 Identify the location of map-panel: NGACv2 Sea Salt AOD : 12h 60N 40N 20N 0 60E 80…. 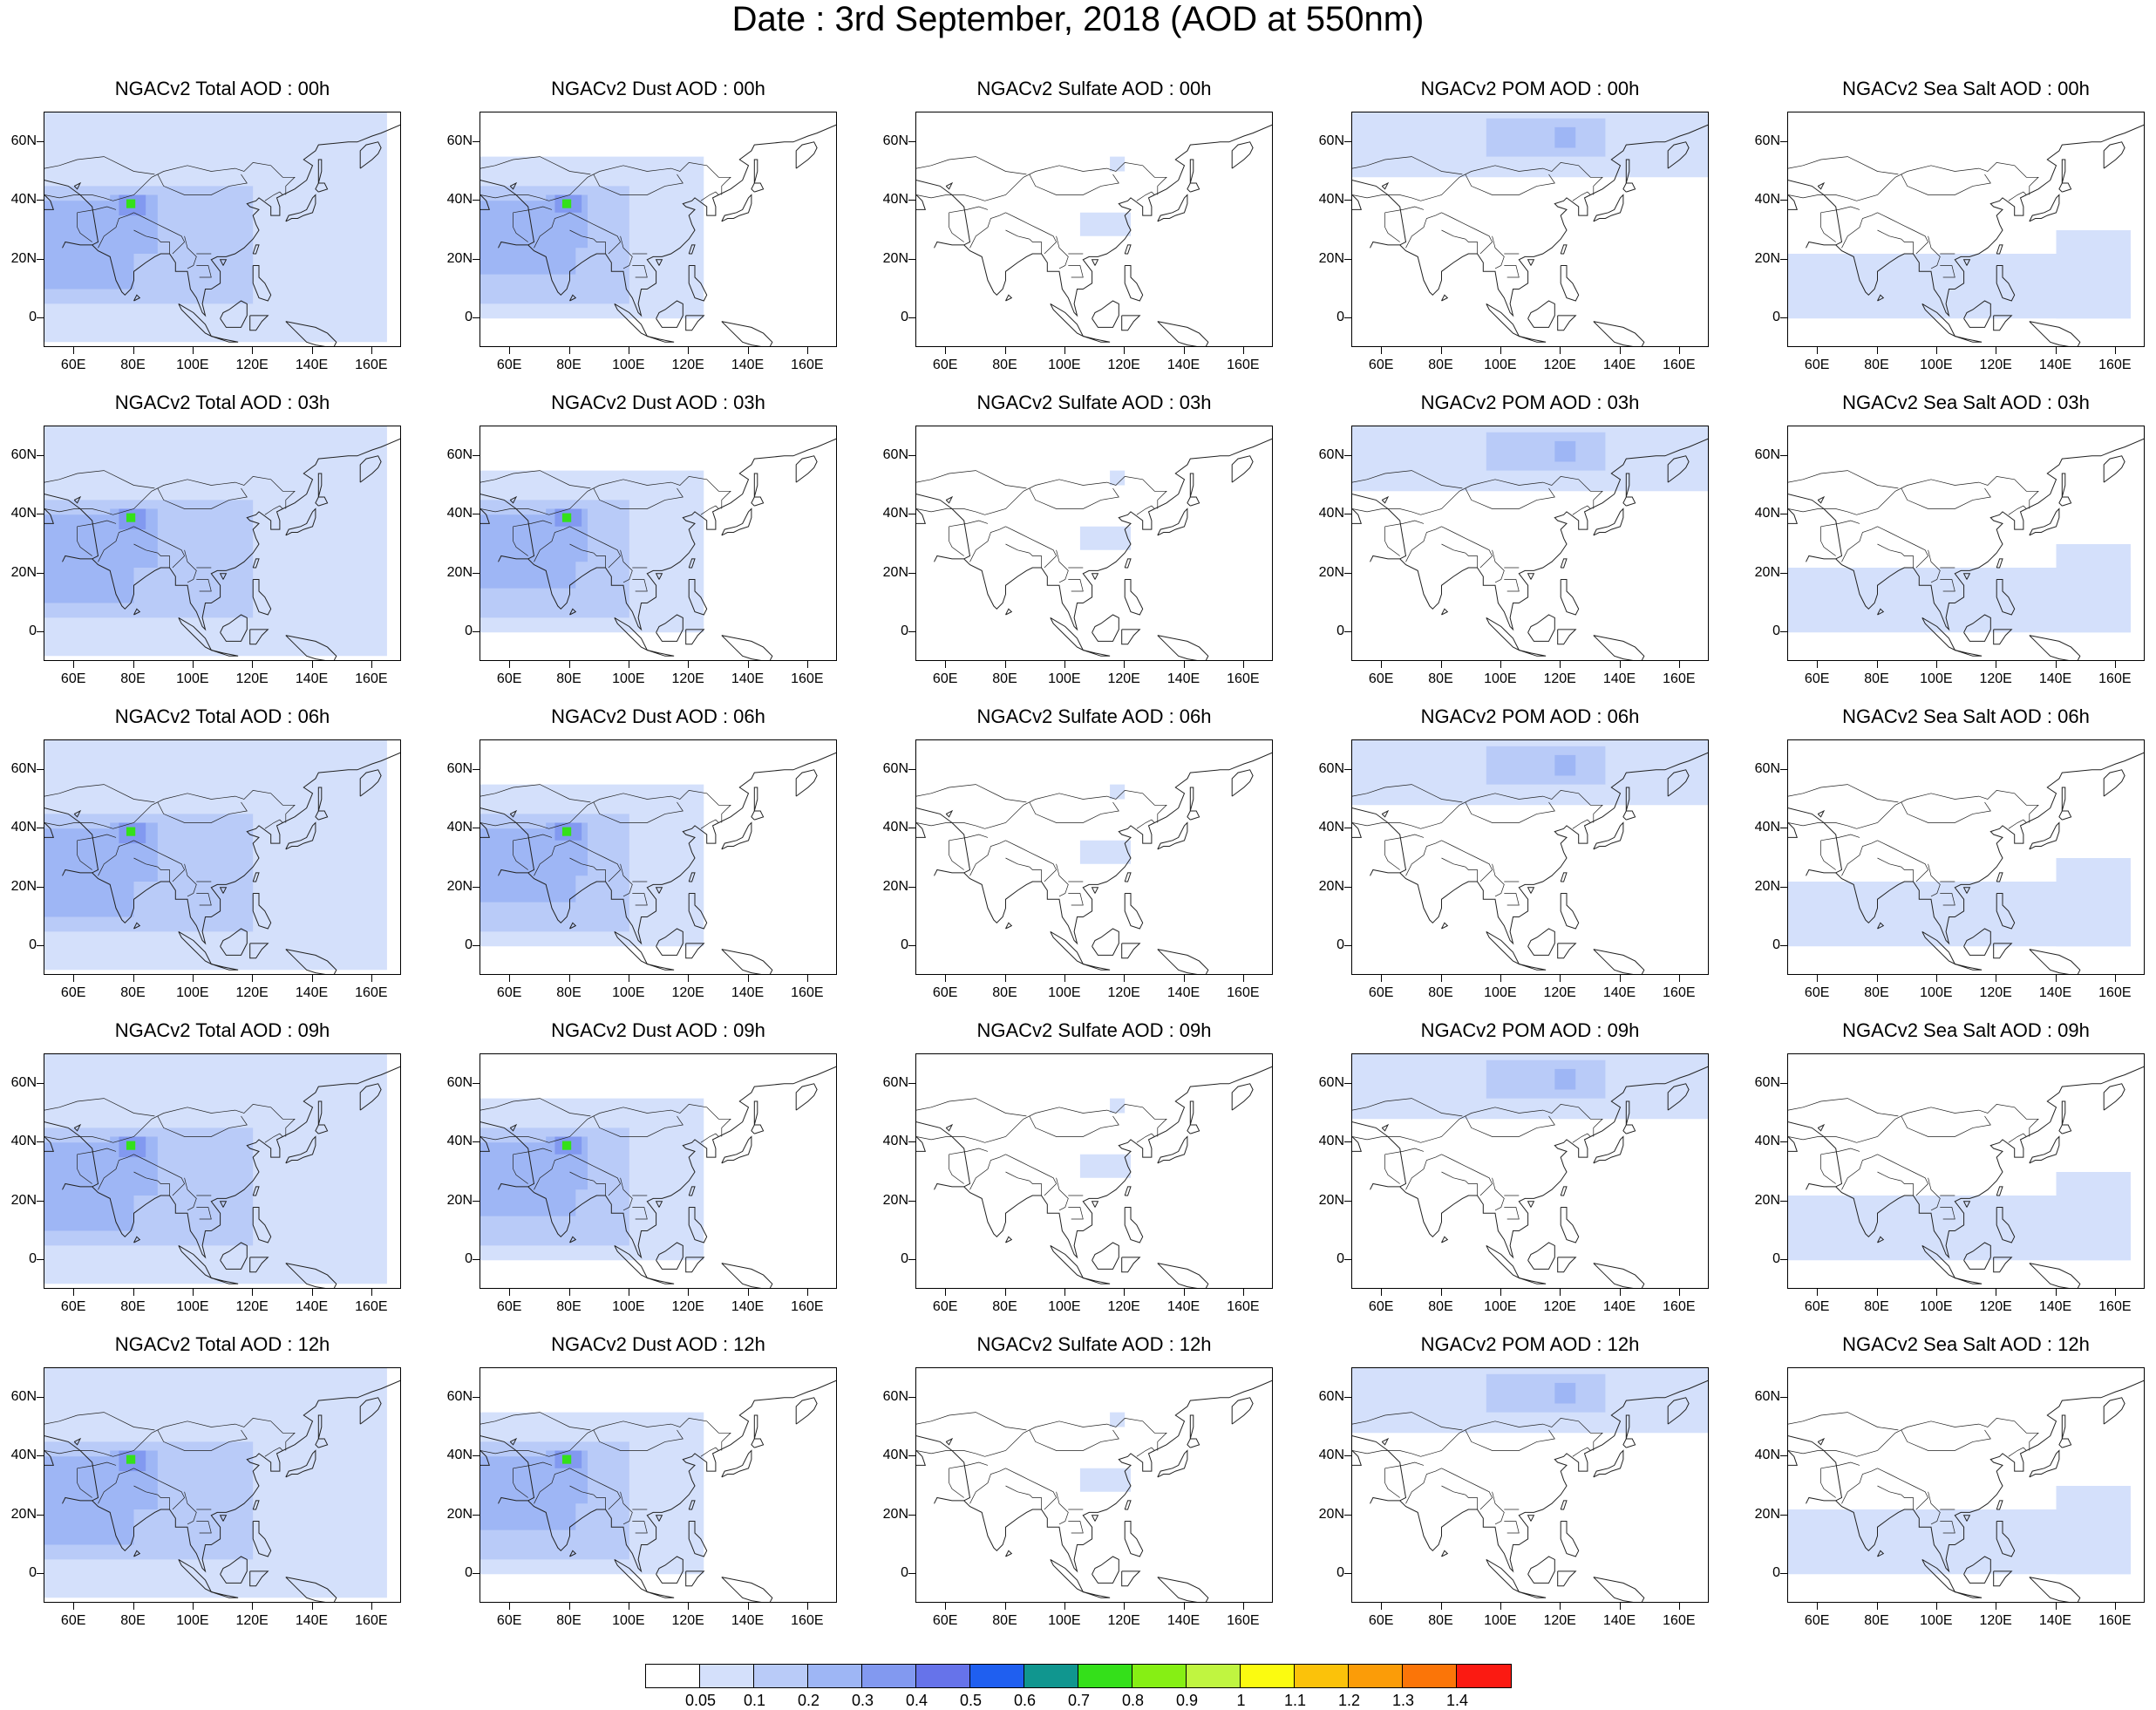
(1950, 1481).